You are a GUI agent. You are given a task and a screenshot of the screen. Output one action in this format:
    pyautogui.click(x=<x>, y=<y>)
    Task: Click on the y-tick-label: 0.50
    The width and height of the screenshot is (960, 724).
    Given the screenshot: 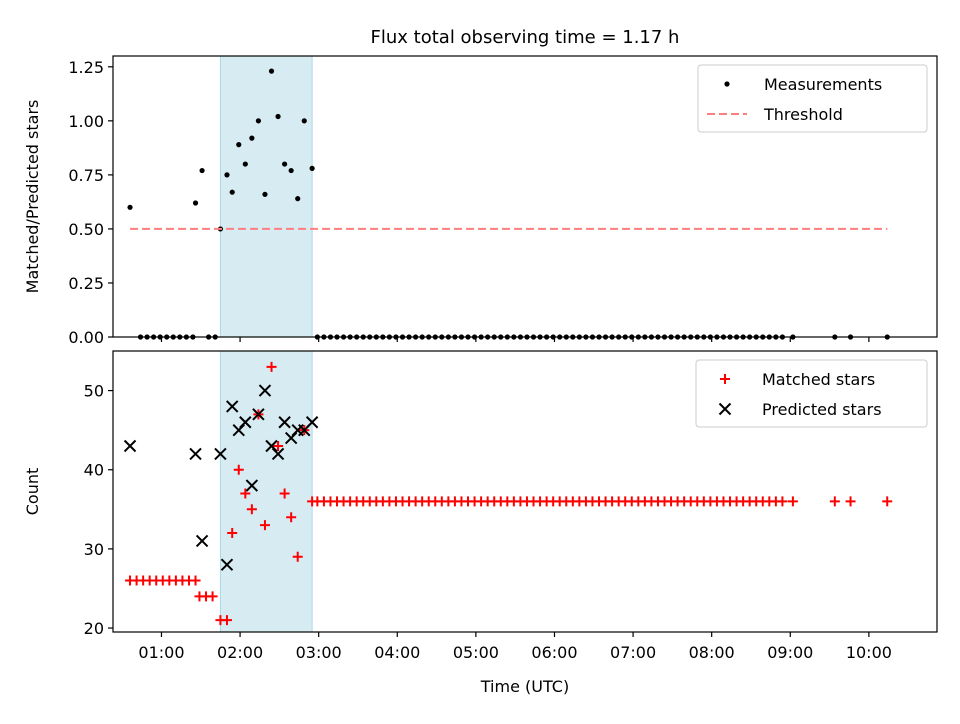 What is the action you would take?
    pyautogui.click(x=86, y=229)
    